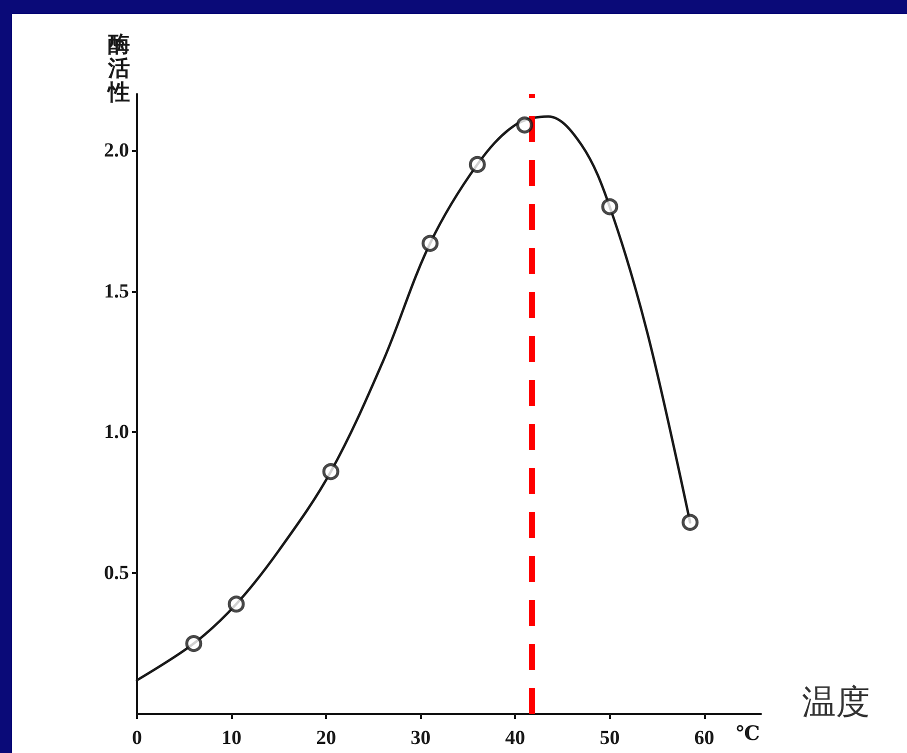 The width and height of the screenshot is (907, 753). I want to click on x-axis-title: 温度, so click(836, 703).